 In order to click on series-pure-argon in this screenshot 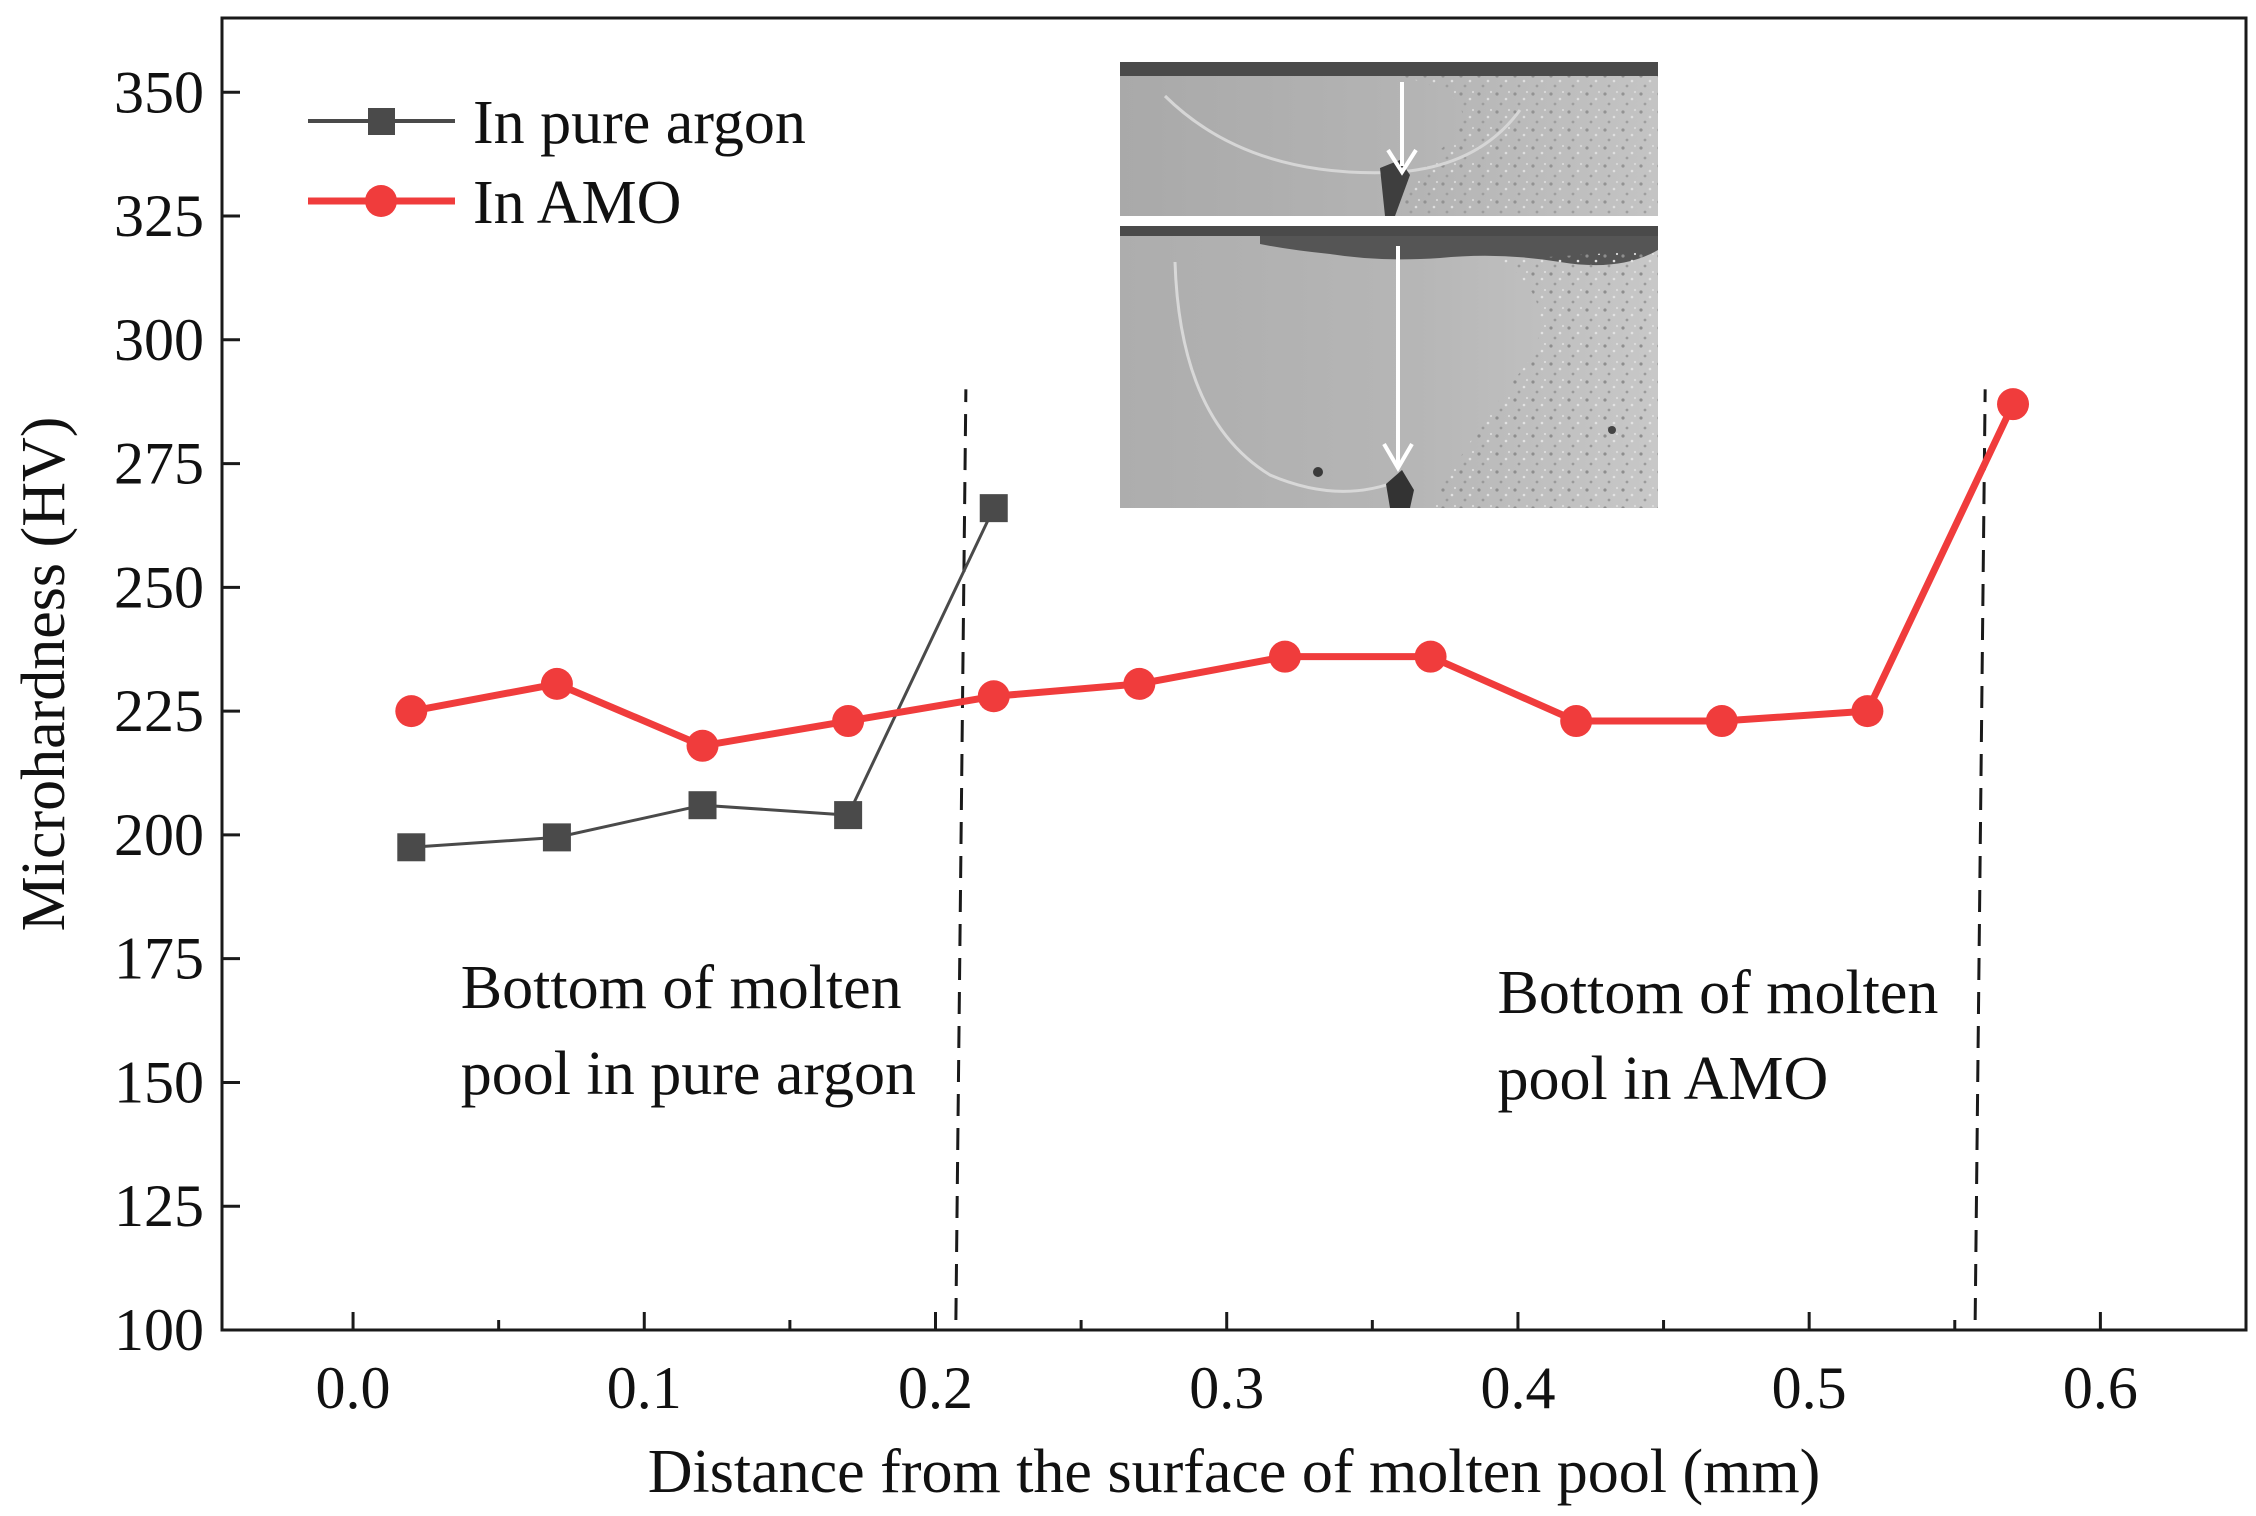, I will do `click(702, 678)`.